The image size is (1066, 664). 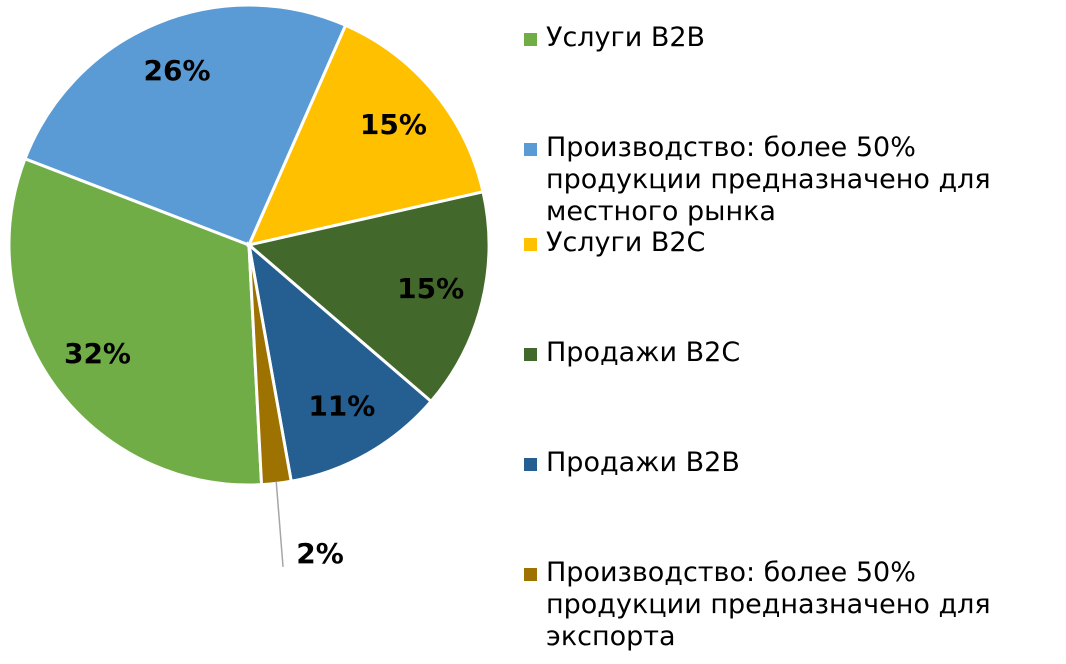 I want to click on legend-item: Продажи B2B, so click(x=794, y=463).